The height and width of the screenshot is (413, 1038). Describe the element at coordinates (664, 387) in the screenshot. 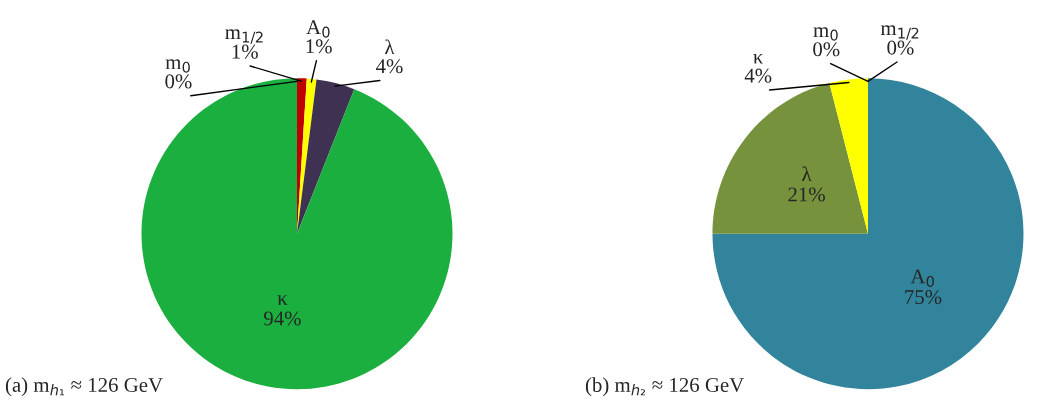

I see `text: (b) m$_{h₂}$ ≈ 126 GeV` at that location.